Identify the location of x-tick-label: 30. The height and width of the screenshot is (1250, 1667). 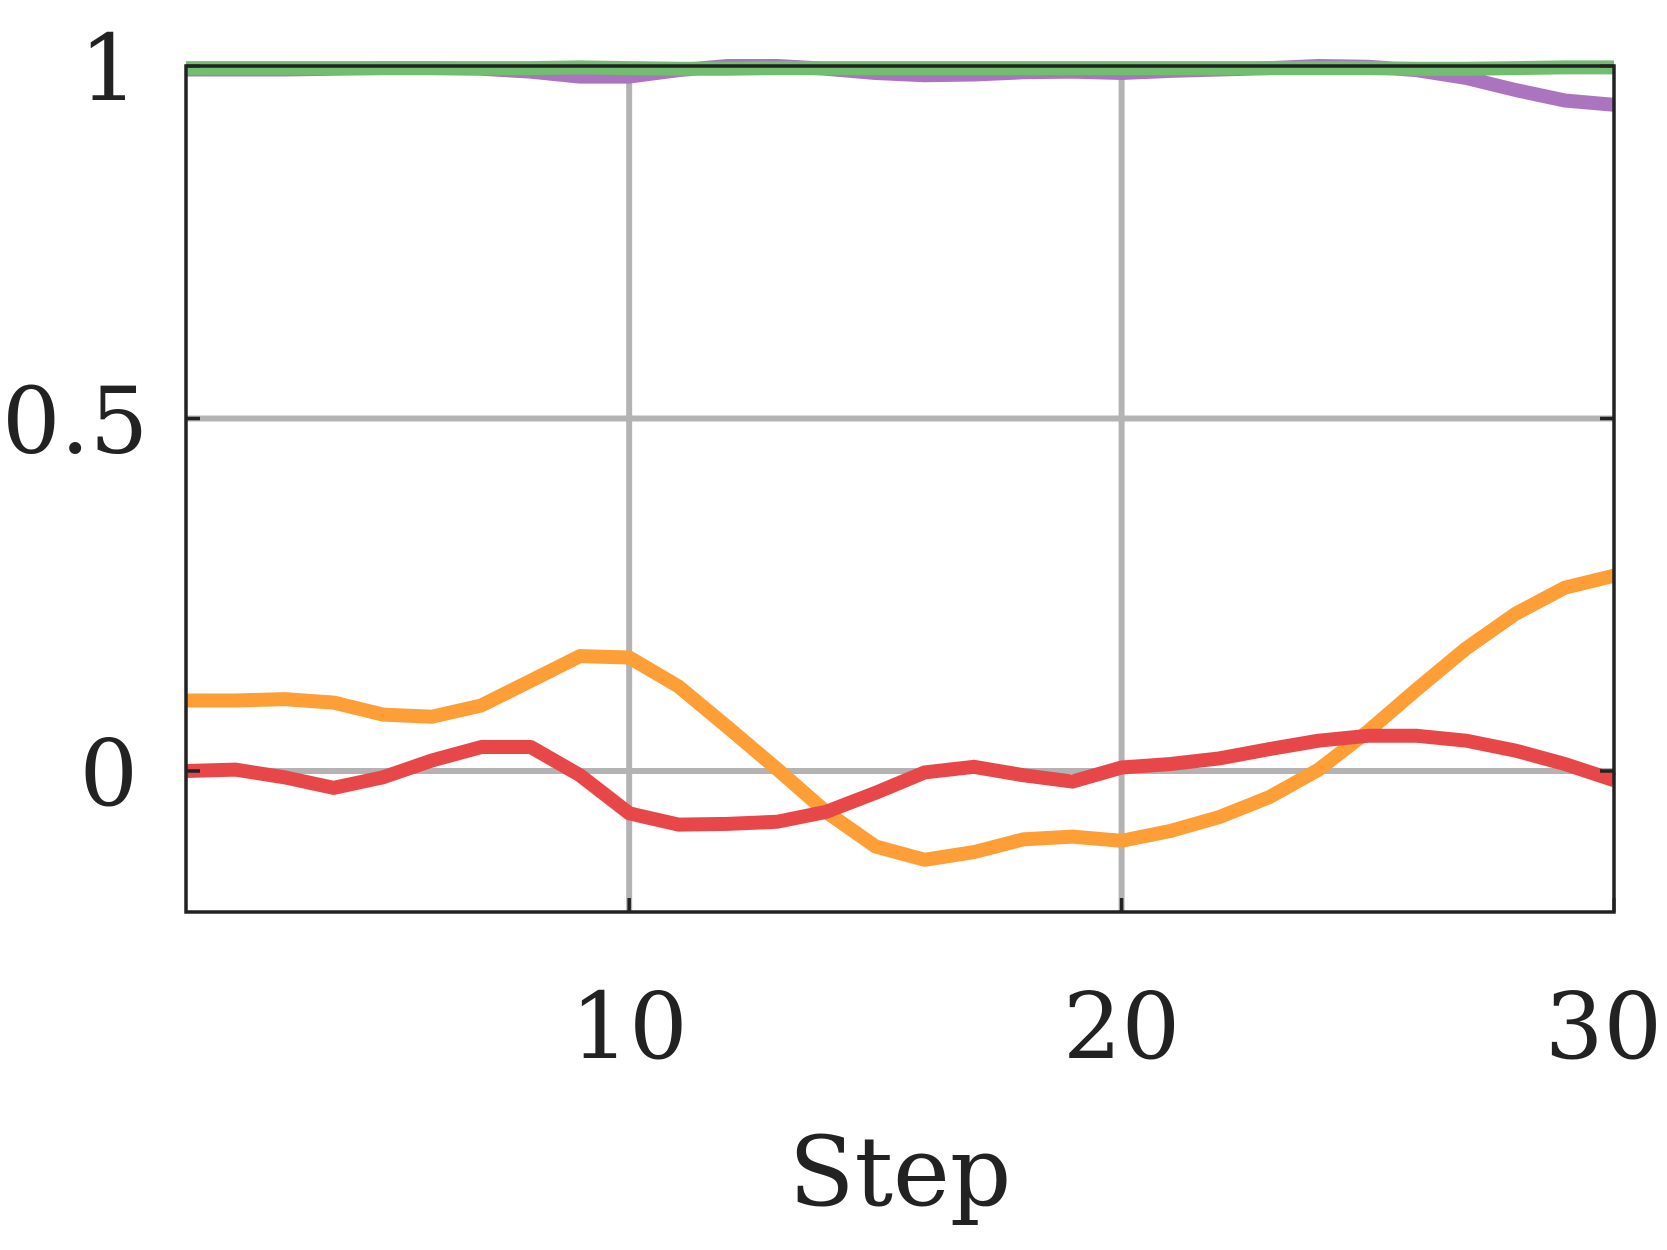
(1603, 1026).